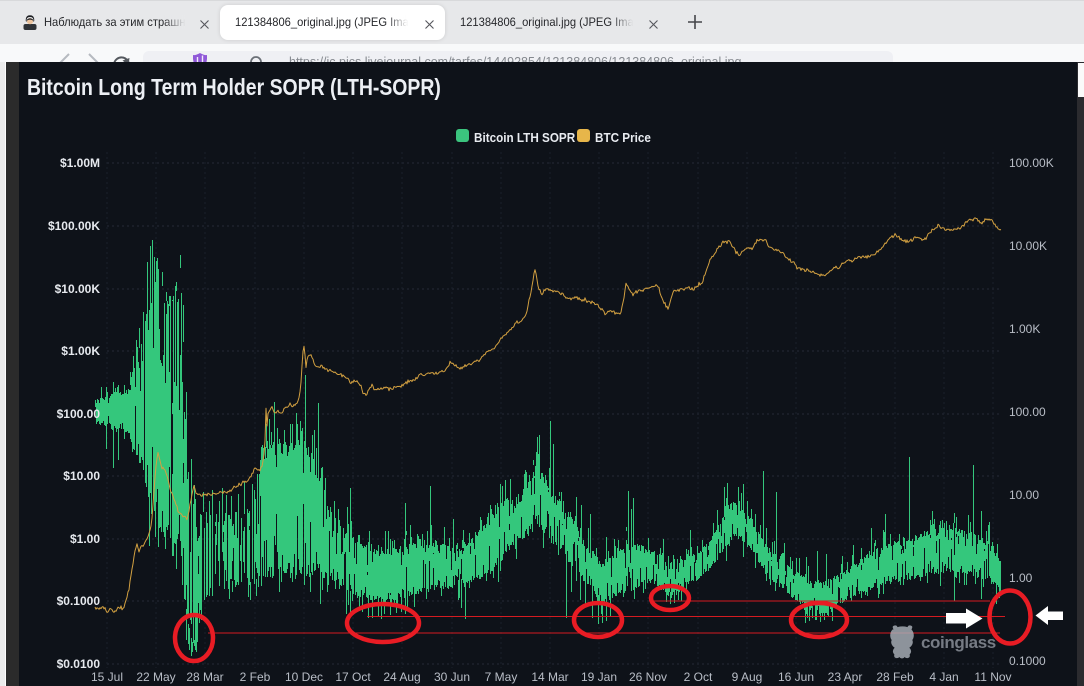  What do you see at coordinates (1027, 661) in the screenshot?
I see `svg-text: 0.1000` at bounding box center [1027, 661].